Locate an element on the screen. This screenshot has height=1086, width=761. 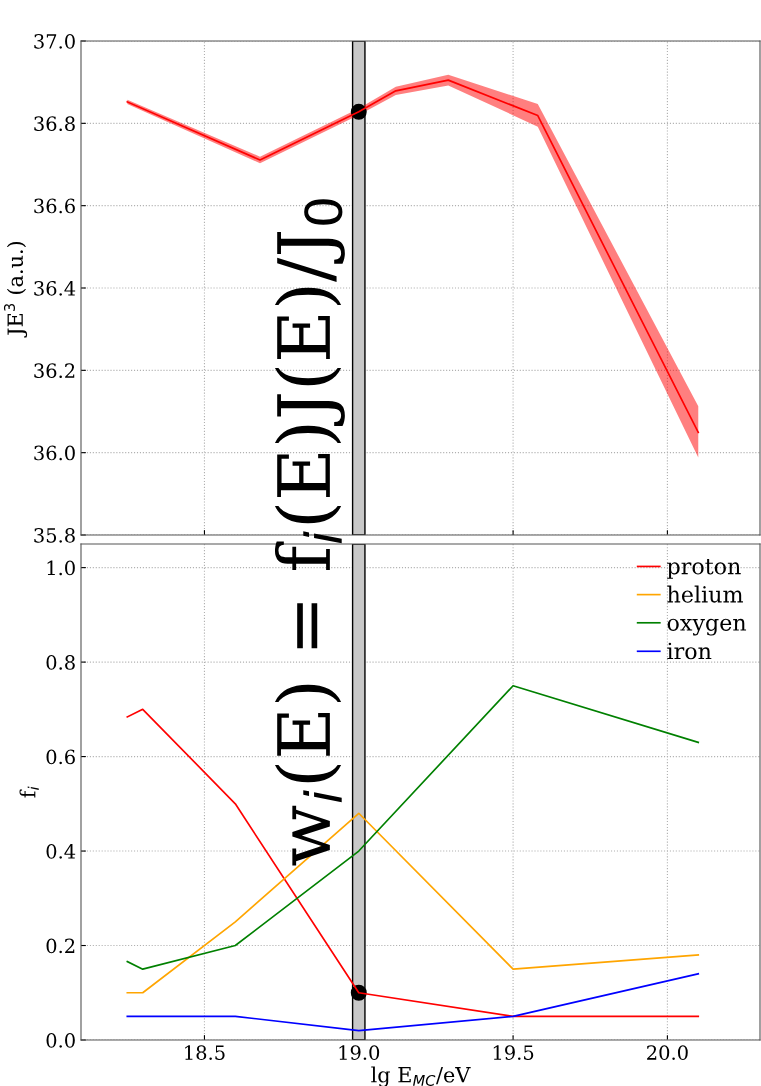
x-tick-label: 20.0 is located at coordinates (667, 1052).